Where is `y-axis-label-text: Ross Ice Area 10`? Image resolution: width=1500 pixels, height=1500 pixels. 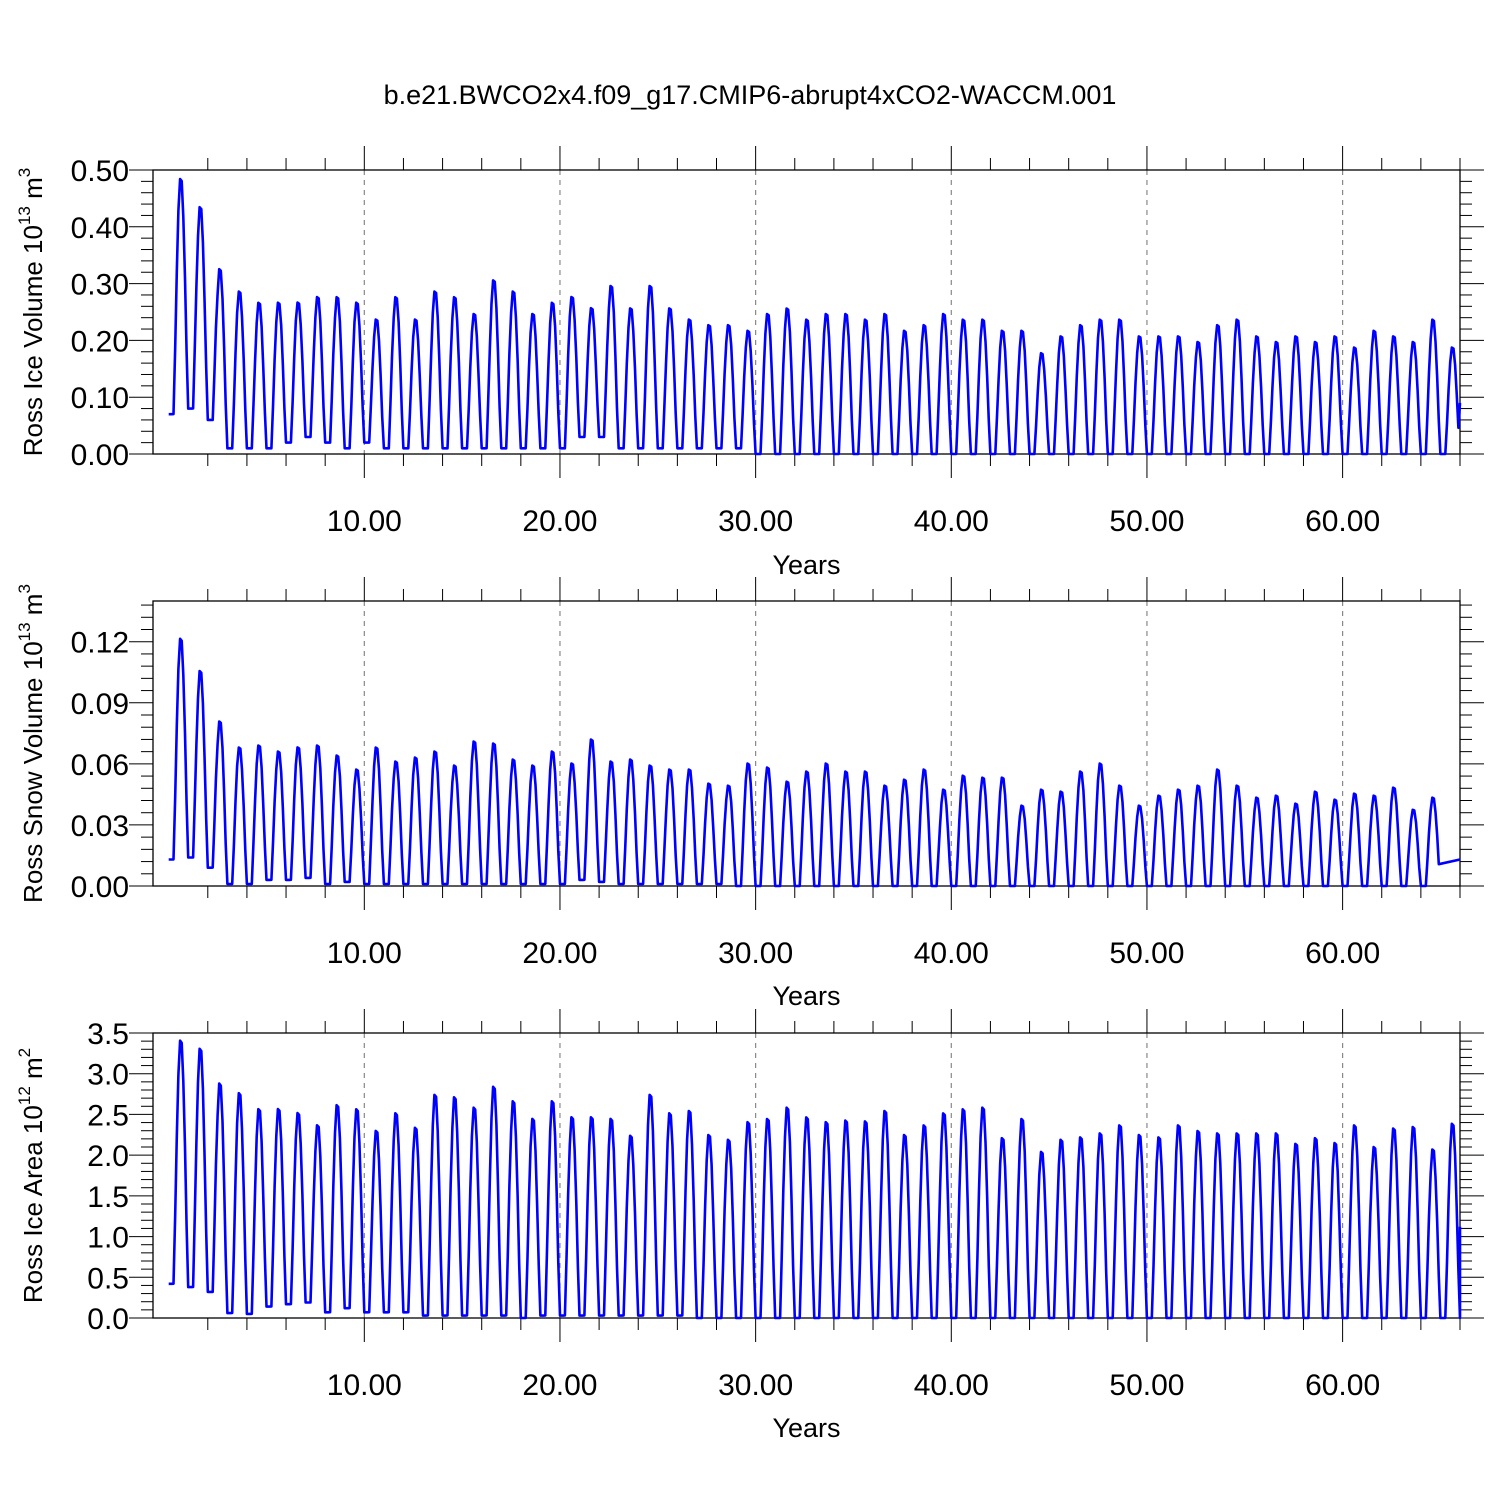
y-axis-label-text: Ross Ice Area 10 is located at coordinates (33, 1204).